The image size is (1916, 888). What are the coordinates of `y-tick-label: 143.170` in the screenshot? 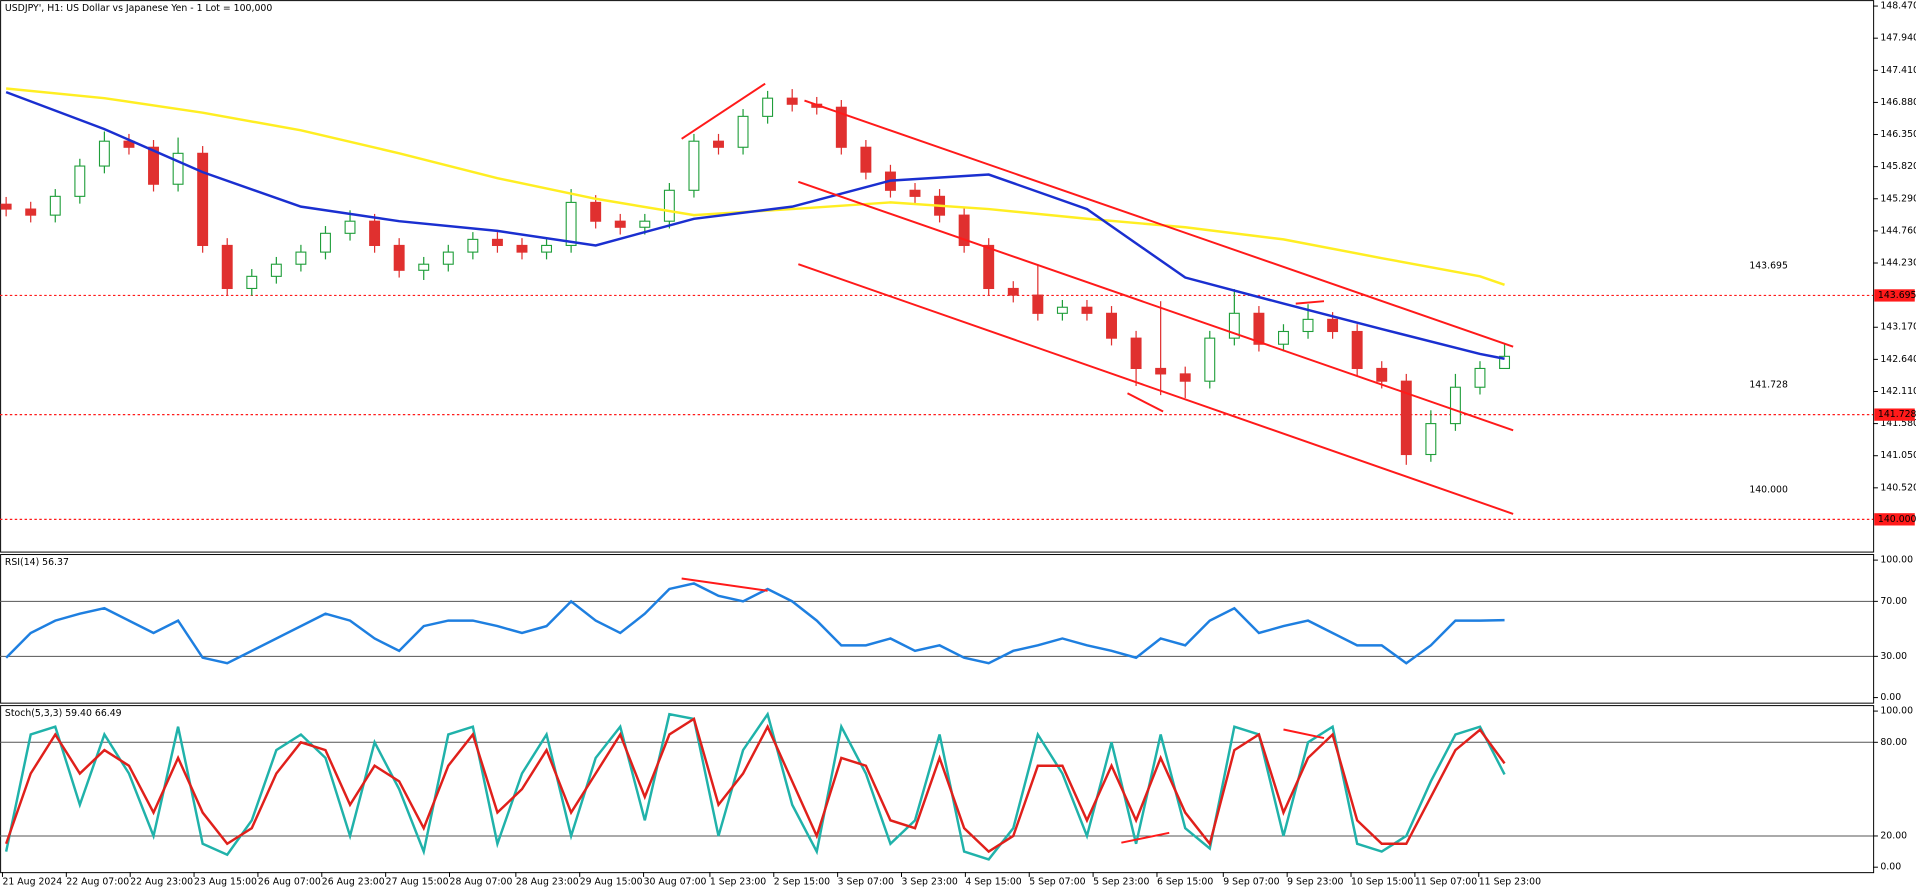 It's located at (1898, 327).